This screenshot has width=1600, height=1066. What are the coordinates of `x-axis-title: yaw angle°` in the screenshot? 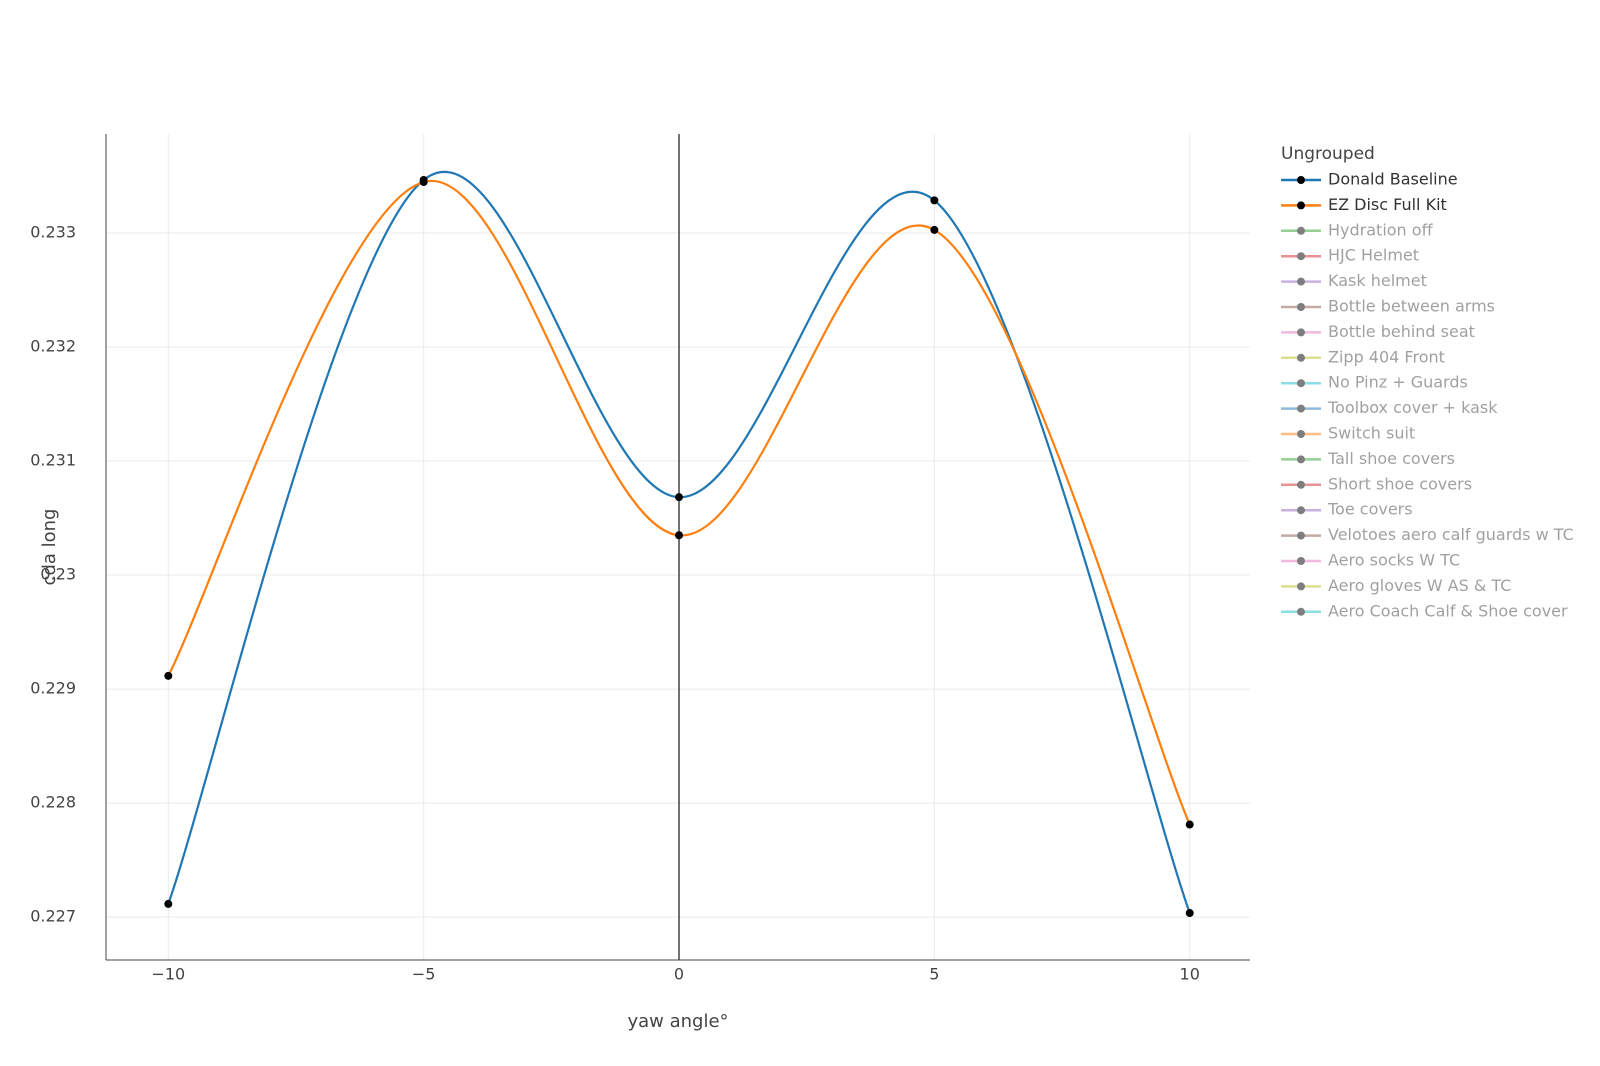 It's located at (677, 1021).